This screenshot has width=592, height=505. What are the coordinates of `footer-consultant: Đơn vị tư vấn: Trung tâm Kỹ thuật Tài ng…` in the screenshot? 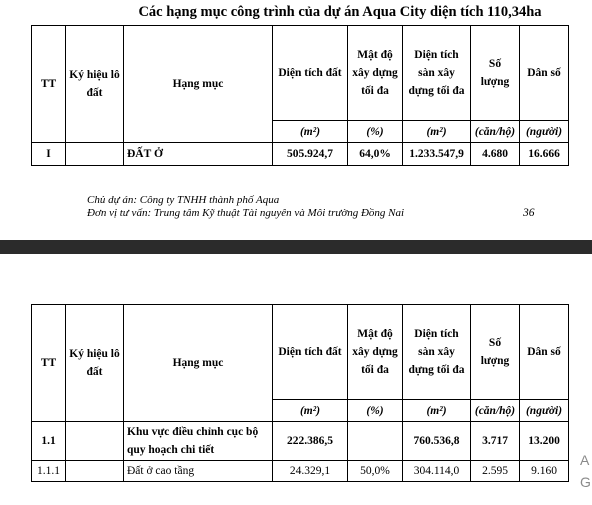 It's located at (246, 213).